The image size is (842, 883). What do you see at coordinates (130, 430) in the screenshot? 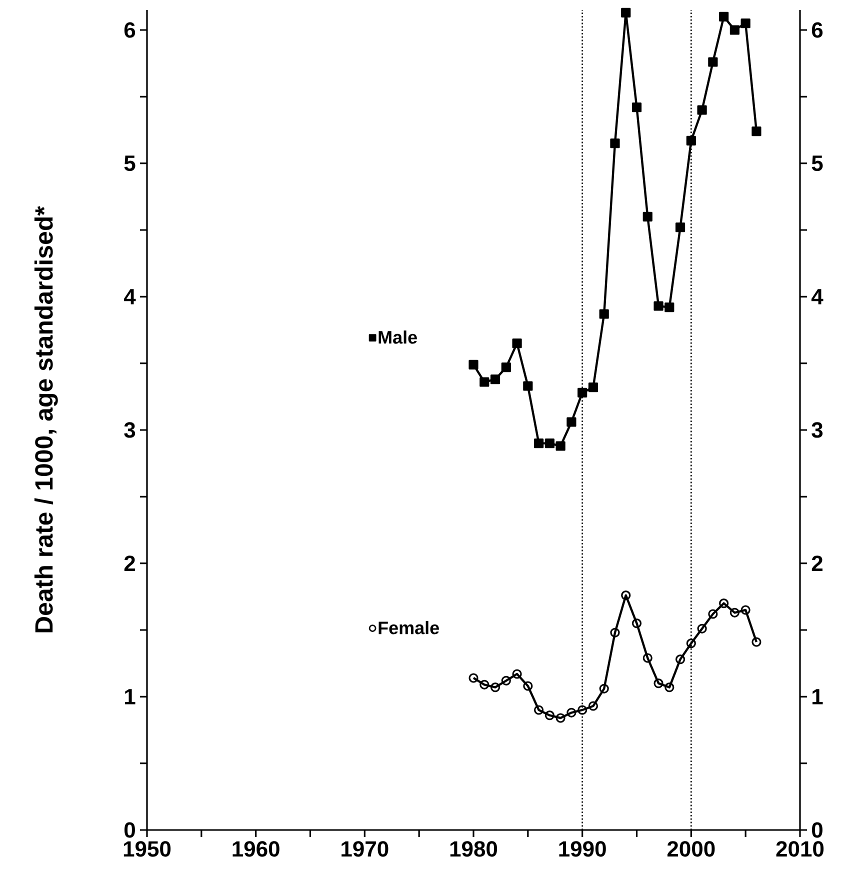
I see `y-tick-label: 3` at bounding box center [130, 430].